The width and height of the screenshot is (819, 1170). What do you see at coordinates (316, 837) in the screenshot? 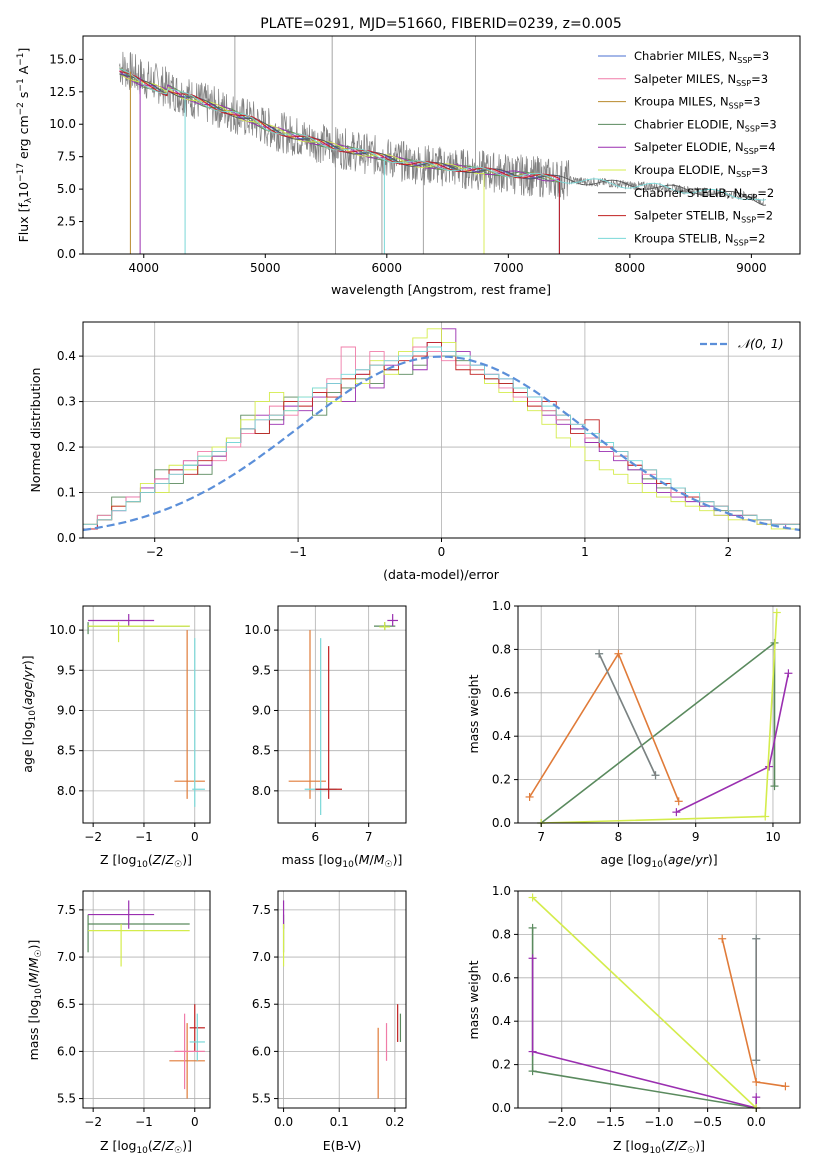
I see `x-tick-label: 6` at bounding box center [316, 837].